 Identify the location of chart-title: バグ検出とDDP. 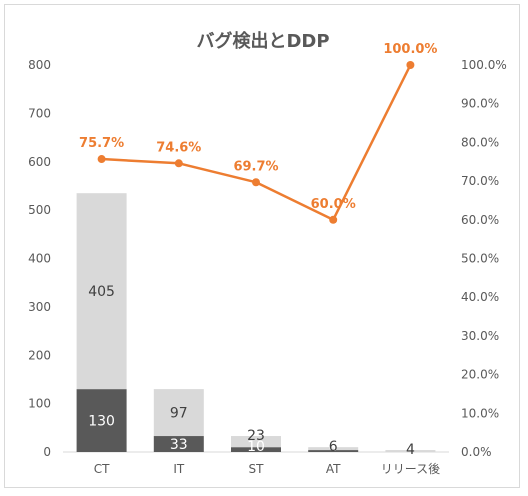
(262, 41).